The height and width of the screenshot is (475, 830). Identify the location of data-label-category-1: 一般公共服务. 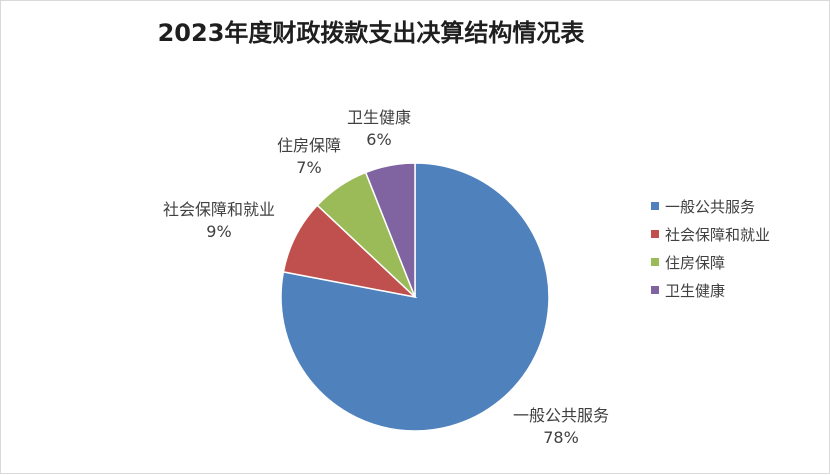
(561, 415).